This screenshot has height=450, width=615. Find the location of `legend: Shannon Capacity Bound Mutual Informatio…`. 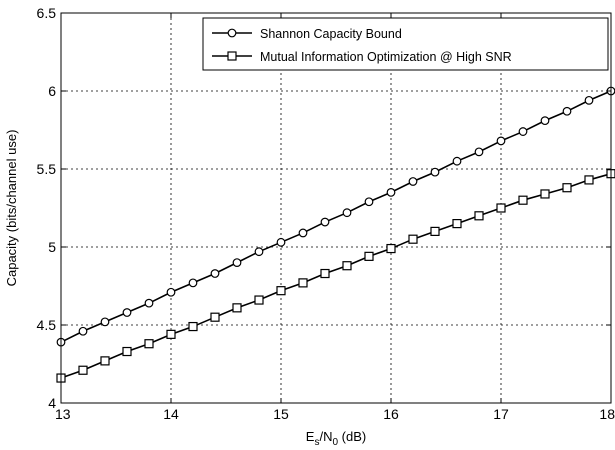

legend: Shannon Capacity Bound Mutual Informatio… is located at coordinates (405, 44).